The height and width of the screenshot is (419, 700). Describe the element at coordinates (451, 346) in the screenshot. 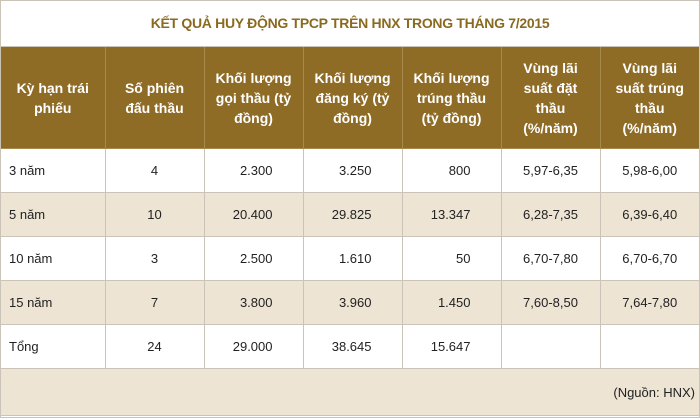

I see `table-cell: 15.647` at that location.